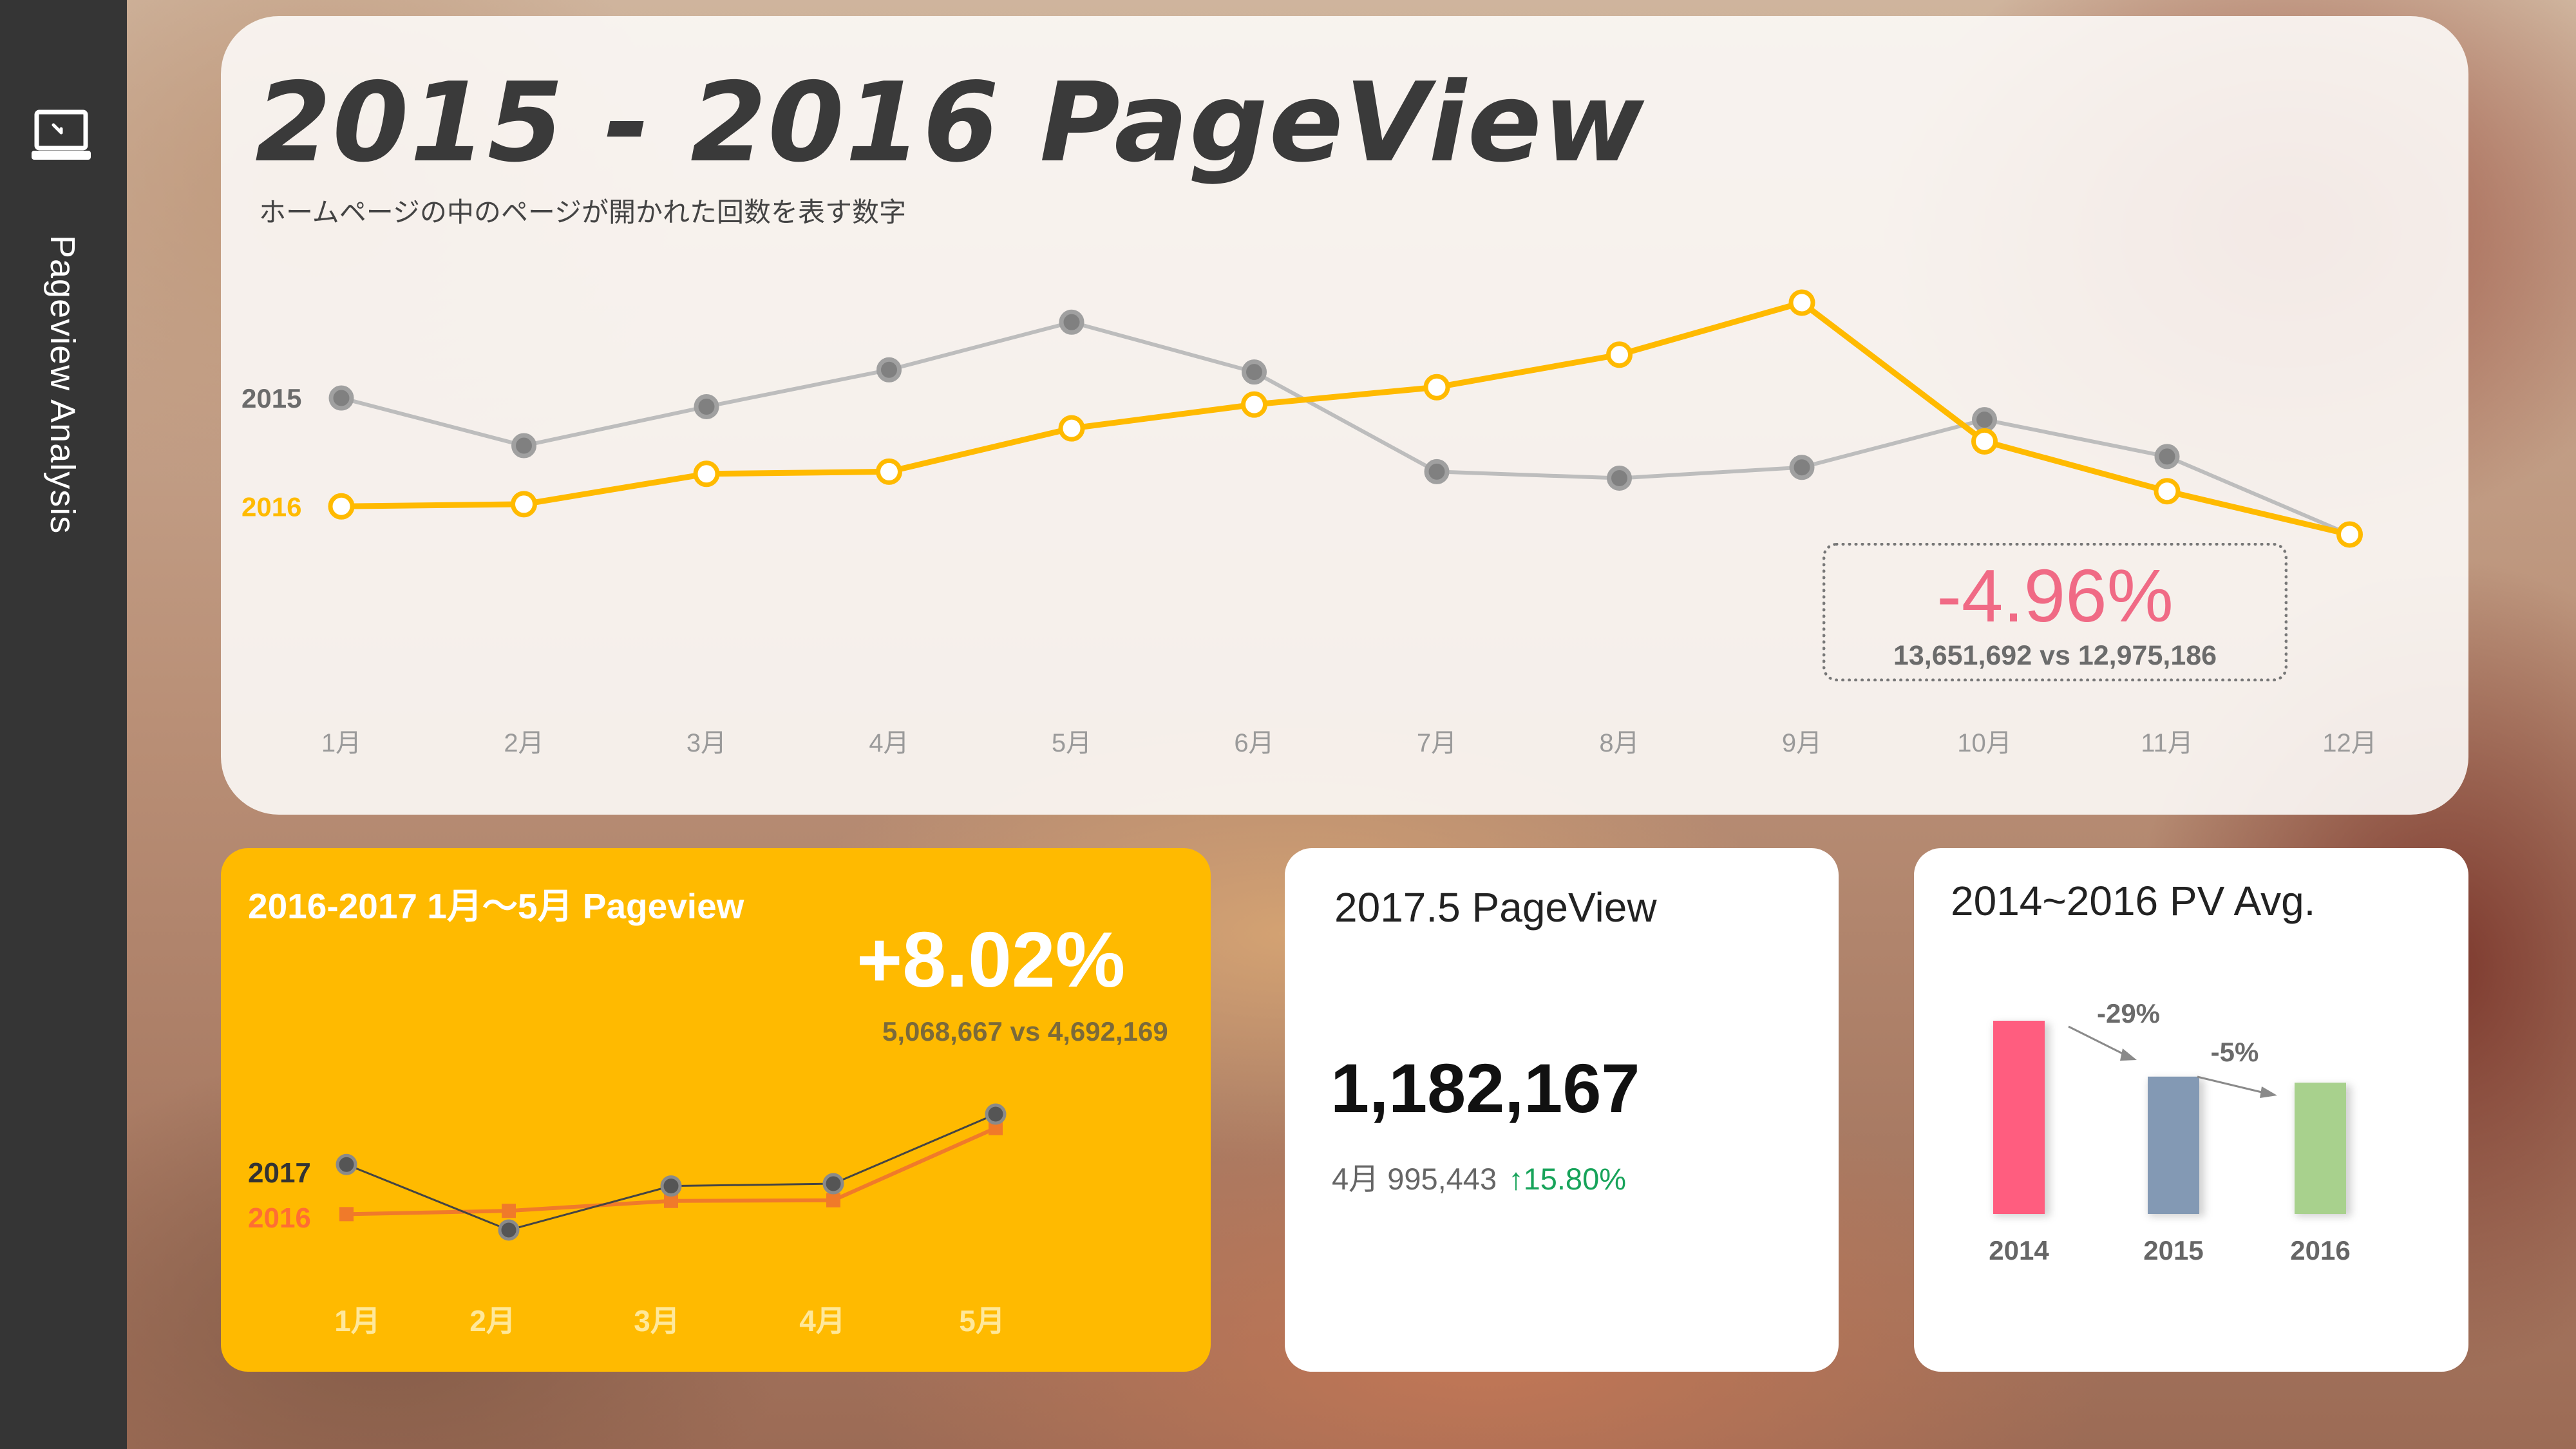  I want to click on x-tick-label: 4月, so click(889, 743).